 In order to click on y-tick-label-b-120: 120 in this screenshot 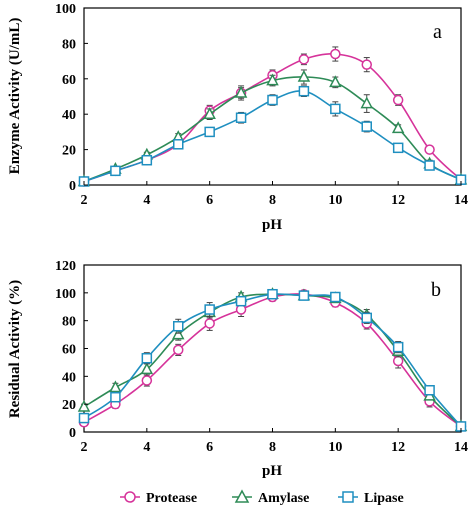, I will do `click(65, 266)`.